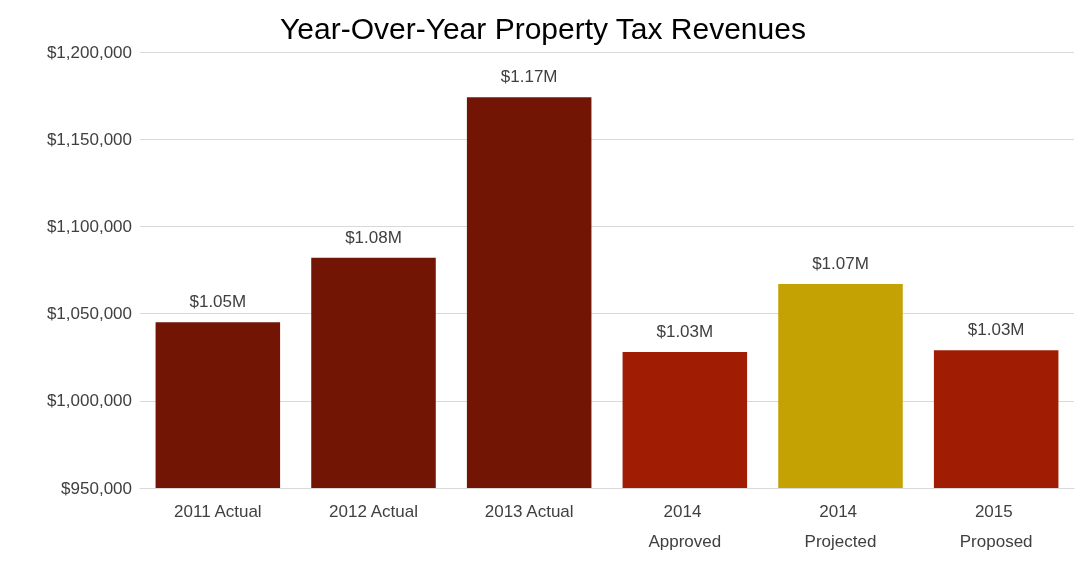 This screenshot has height=573, width=1086. I want to click on y-tick-label: $1,200,000, so click(89, 52).